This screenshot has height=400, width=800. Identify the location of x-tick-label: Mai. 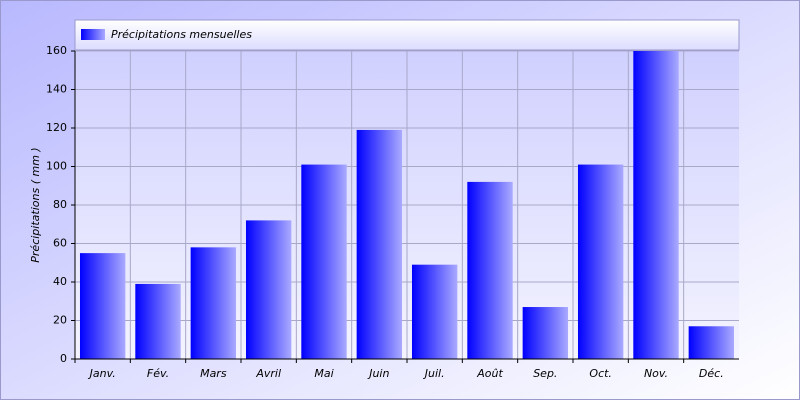
(323, 373).